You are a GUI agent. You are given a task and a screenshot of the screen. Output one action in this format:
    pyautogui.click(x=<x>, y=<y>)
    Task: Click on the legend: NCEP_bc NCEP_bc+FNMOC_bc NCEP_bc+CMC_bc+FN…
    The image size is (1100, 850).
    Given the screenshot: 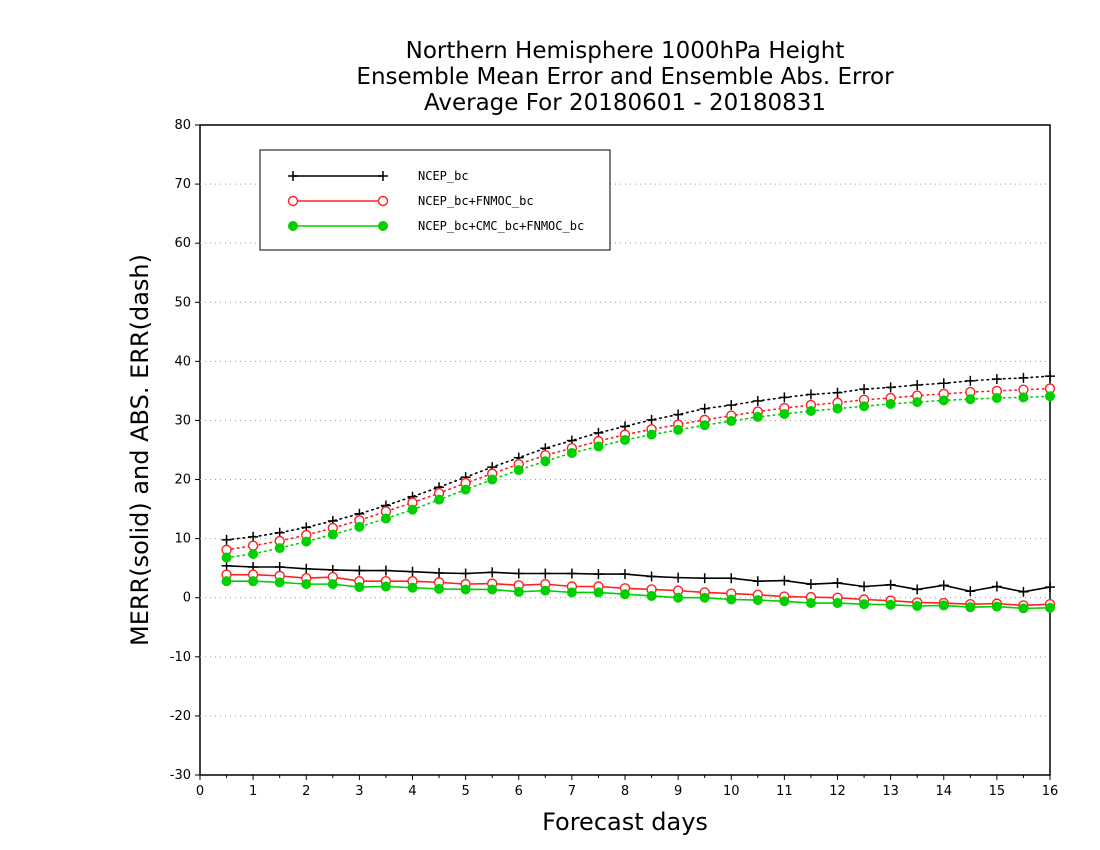 What is the action you would take?
    pyautogui.click(x=435, y=200)
    